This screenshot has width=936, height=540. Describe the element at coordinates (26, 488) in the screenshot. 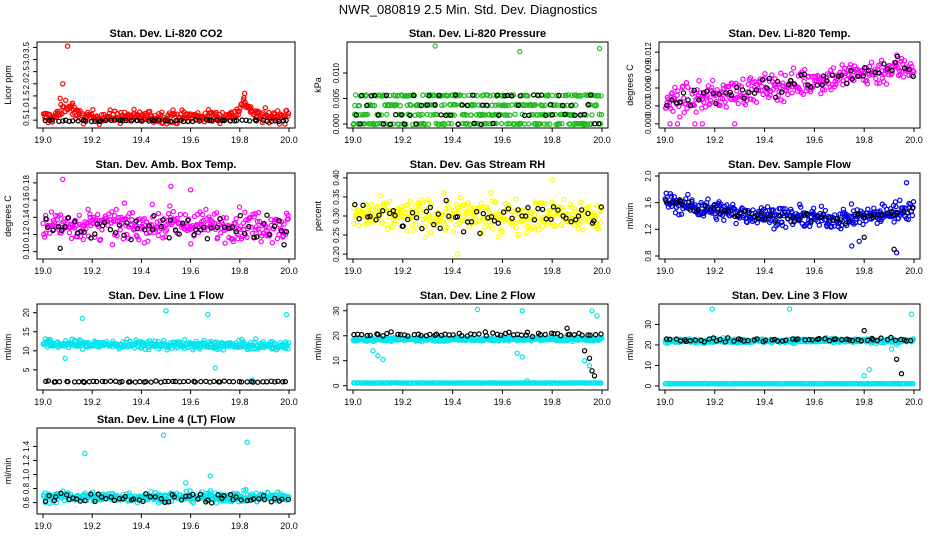

I see `y-tick-label: 0.8` at that location.